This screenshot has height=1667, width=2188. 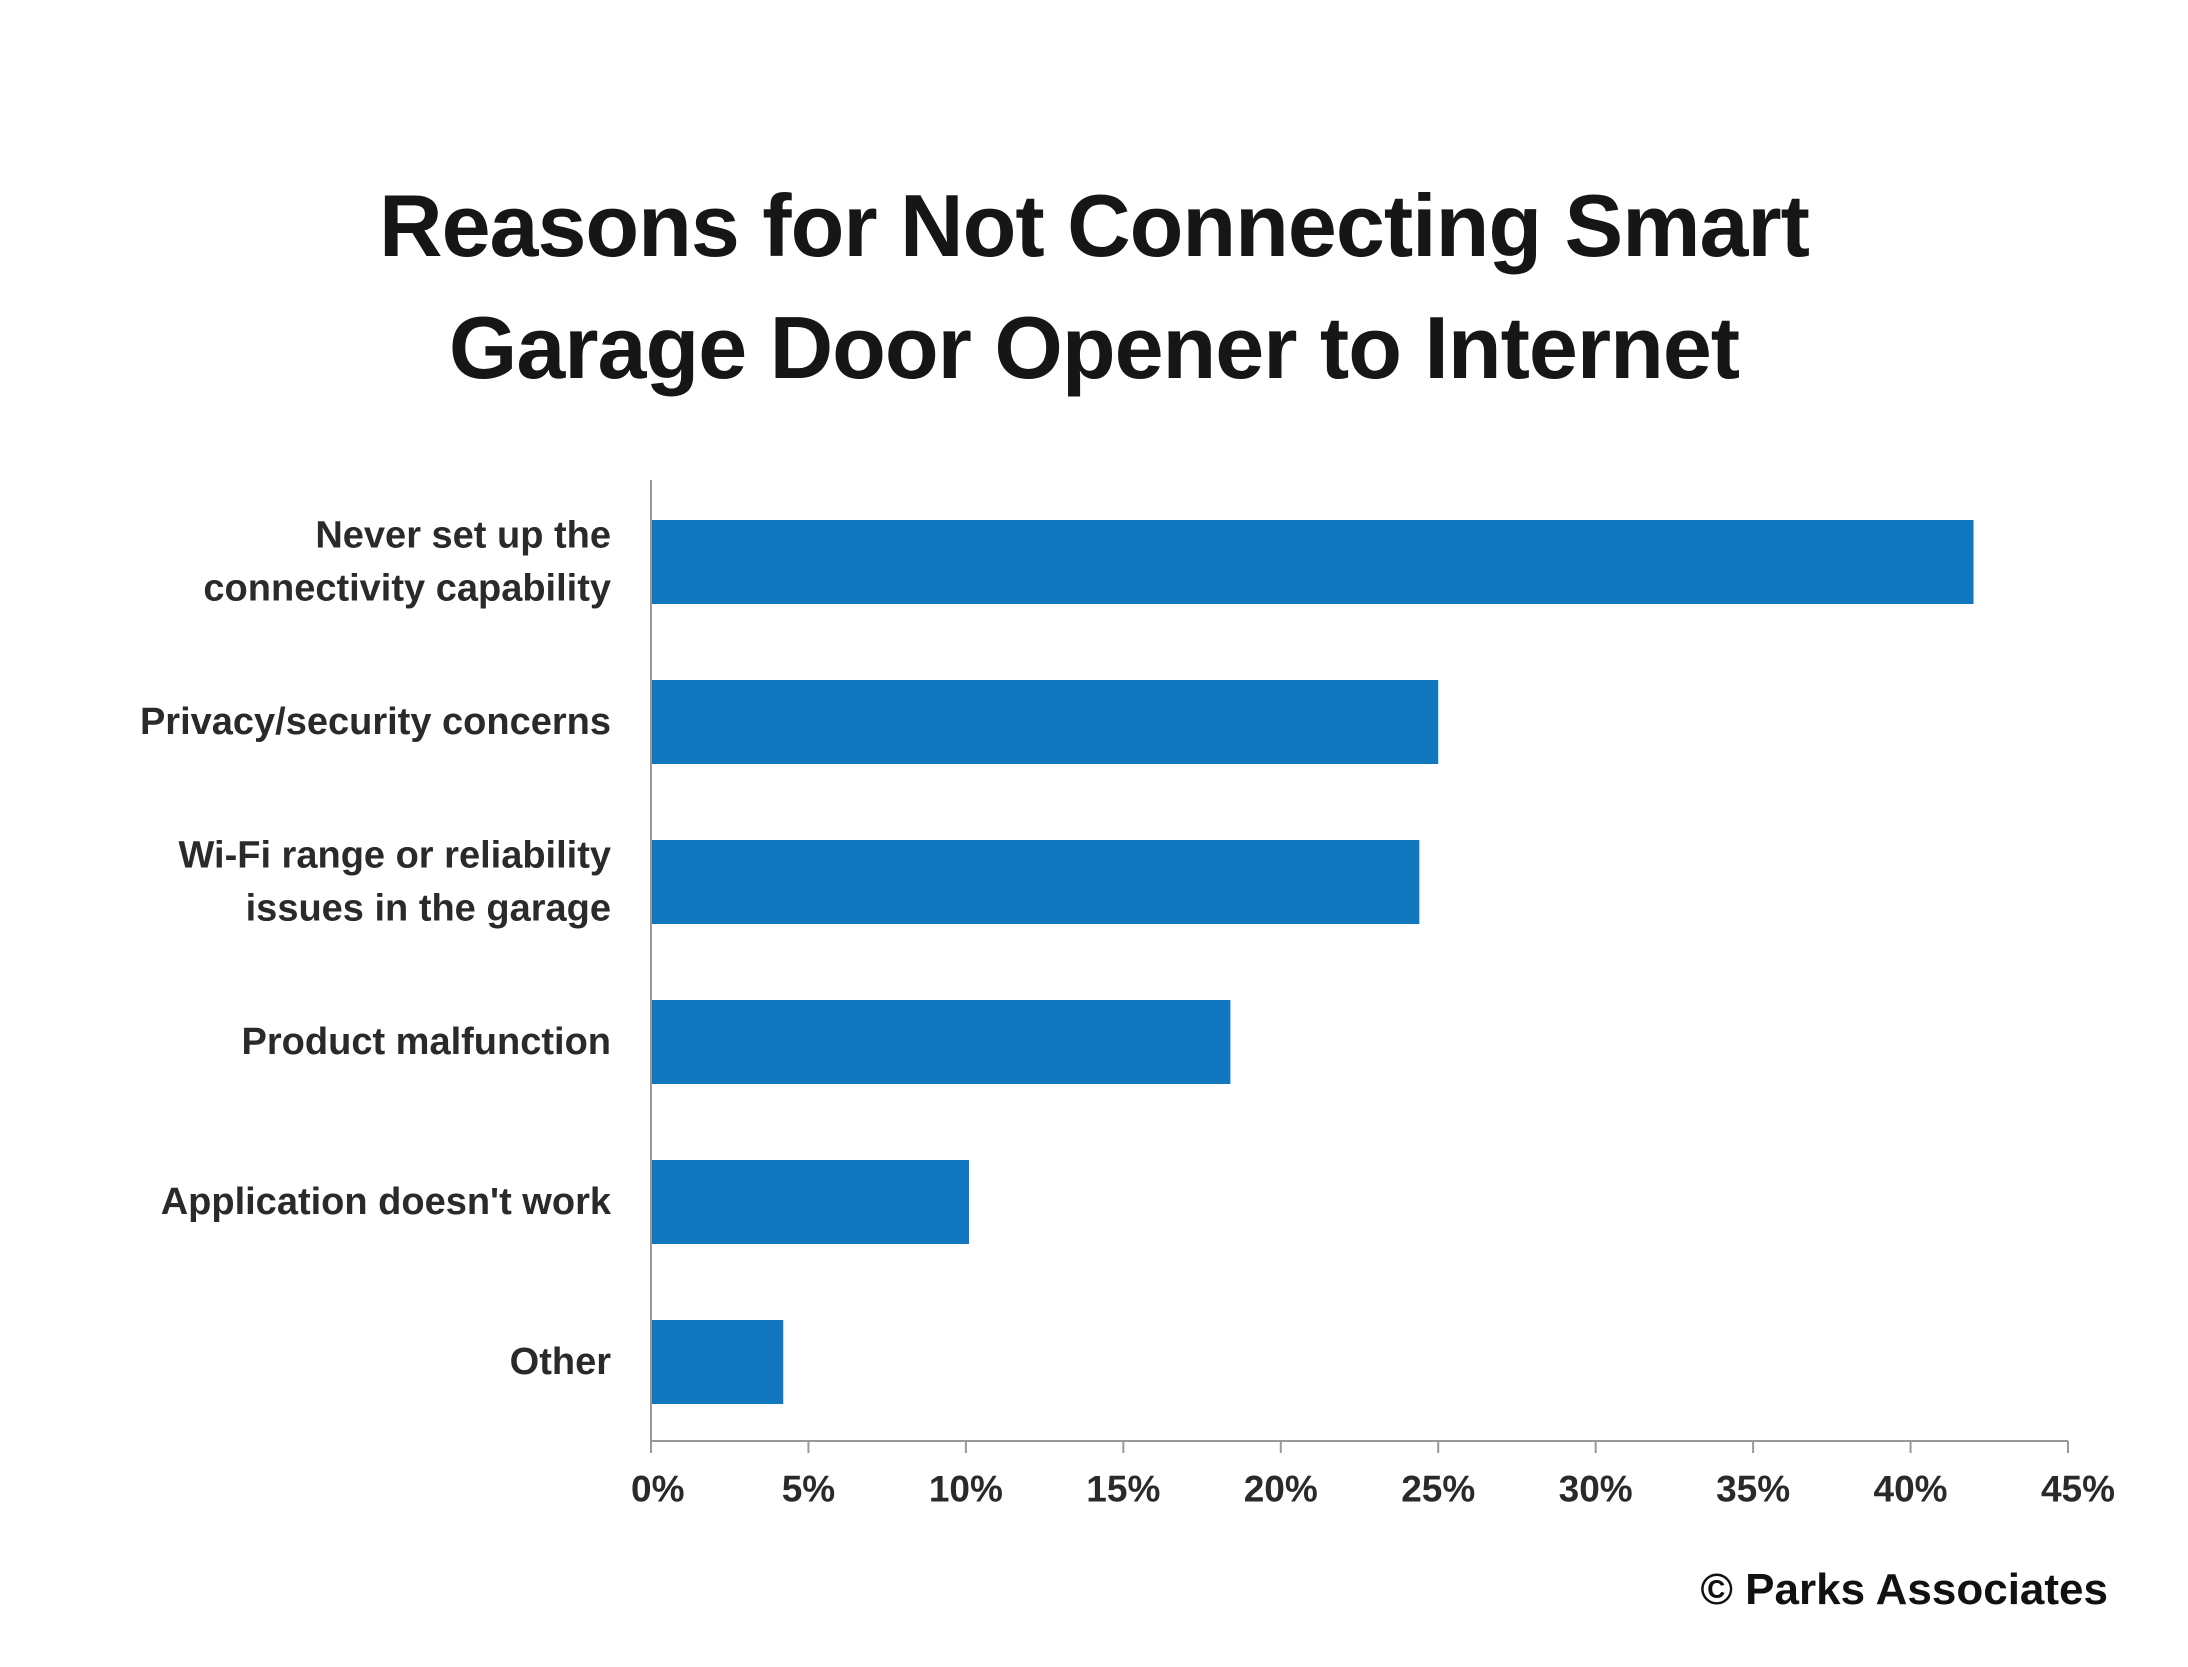 What do you see at coordinates (808, 1489) in the screenshot?
I see `x-tick-label-1: 5%` at bounding box center [808, 1489].